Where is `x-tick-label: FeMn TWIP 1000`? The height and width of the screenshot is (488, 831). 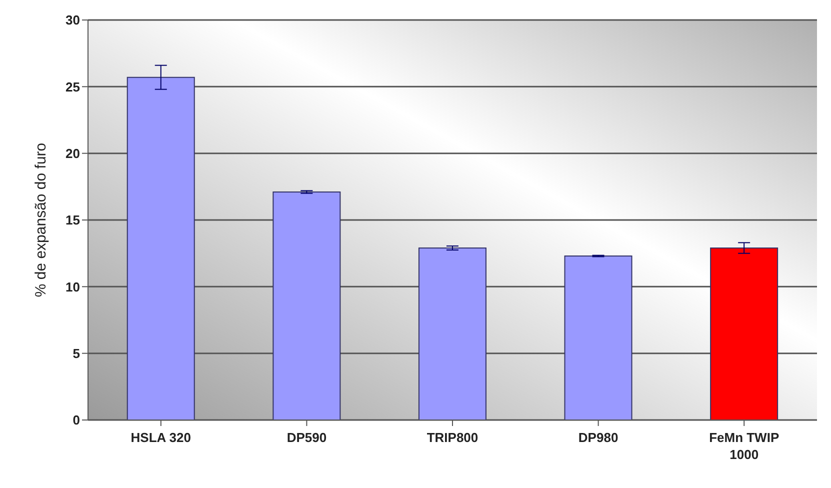
x-tick-label: FeMn TWIP 1000 is located at coordinates (744, 446).